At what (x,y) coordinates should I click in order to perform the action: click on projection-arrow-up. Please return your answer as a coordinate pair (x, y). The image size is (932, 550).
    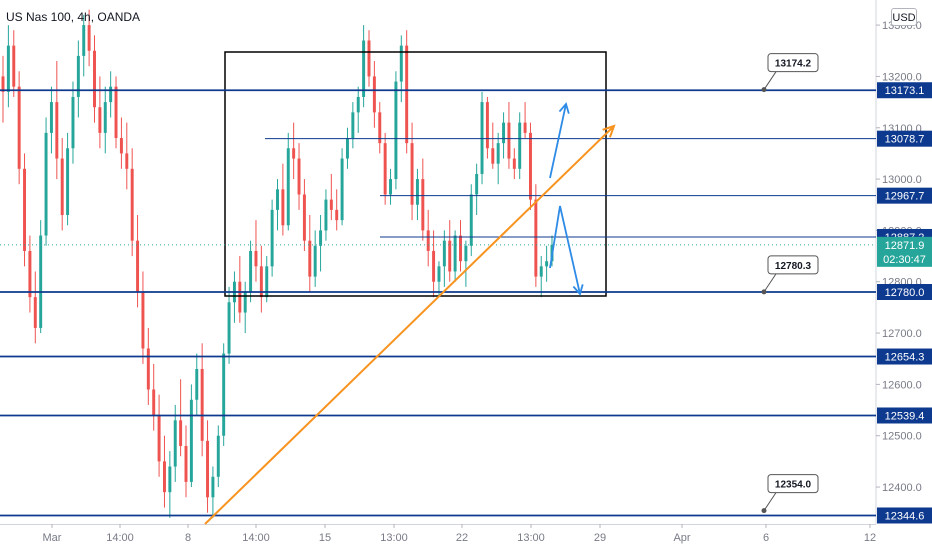
    Looking at the image, I should click on (558, 141).